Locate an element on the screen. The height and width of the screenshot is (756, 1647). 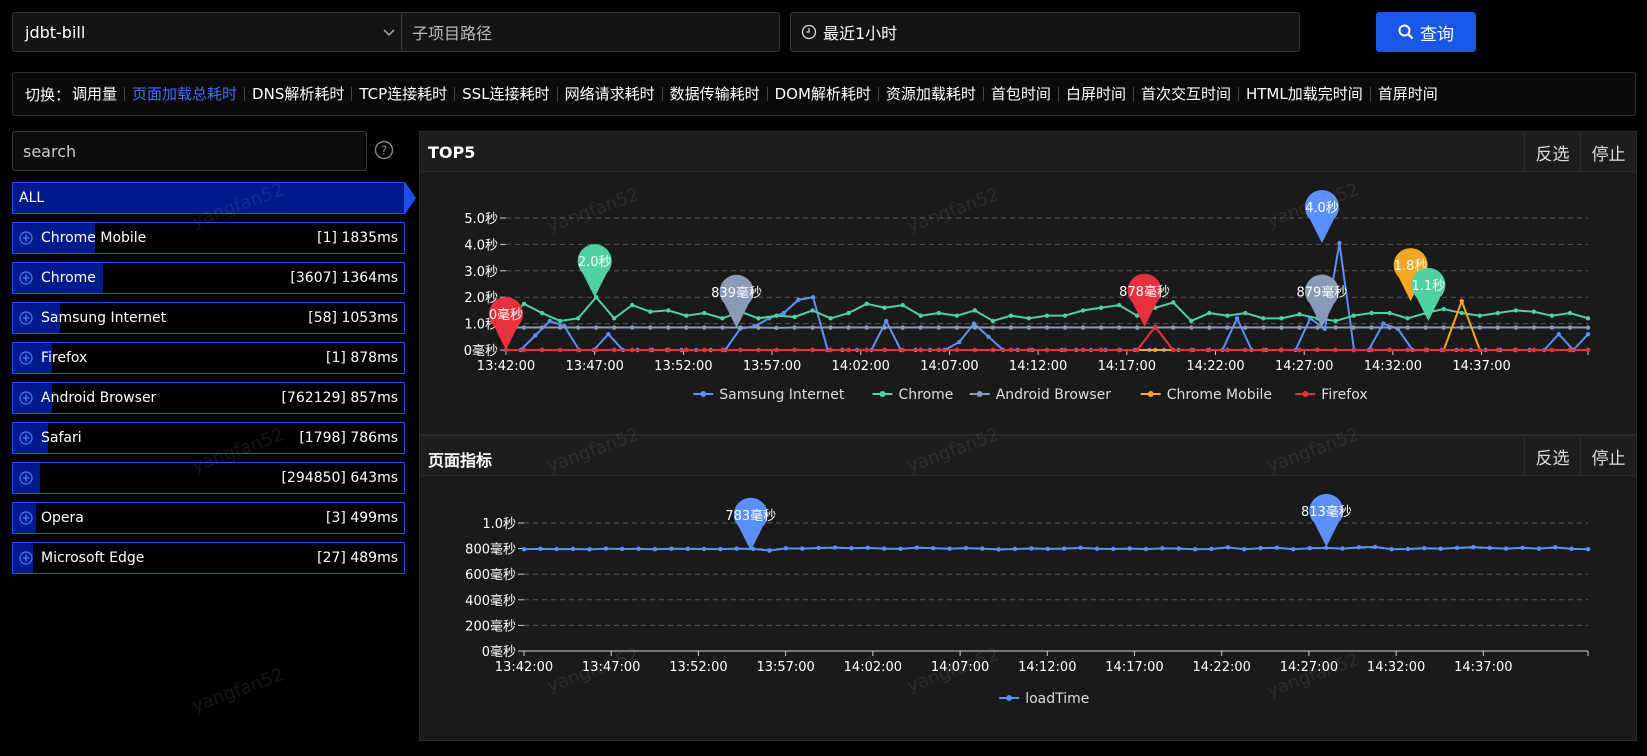
metric-tab: SSL连接耗时 is located at coordinates (505, 94).